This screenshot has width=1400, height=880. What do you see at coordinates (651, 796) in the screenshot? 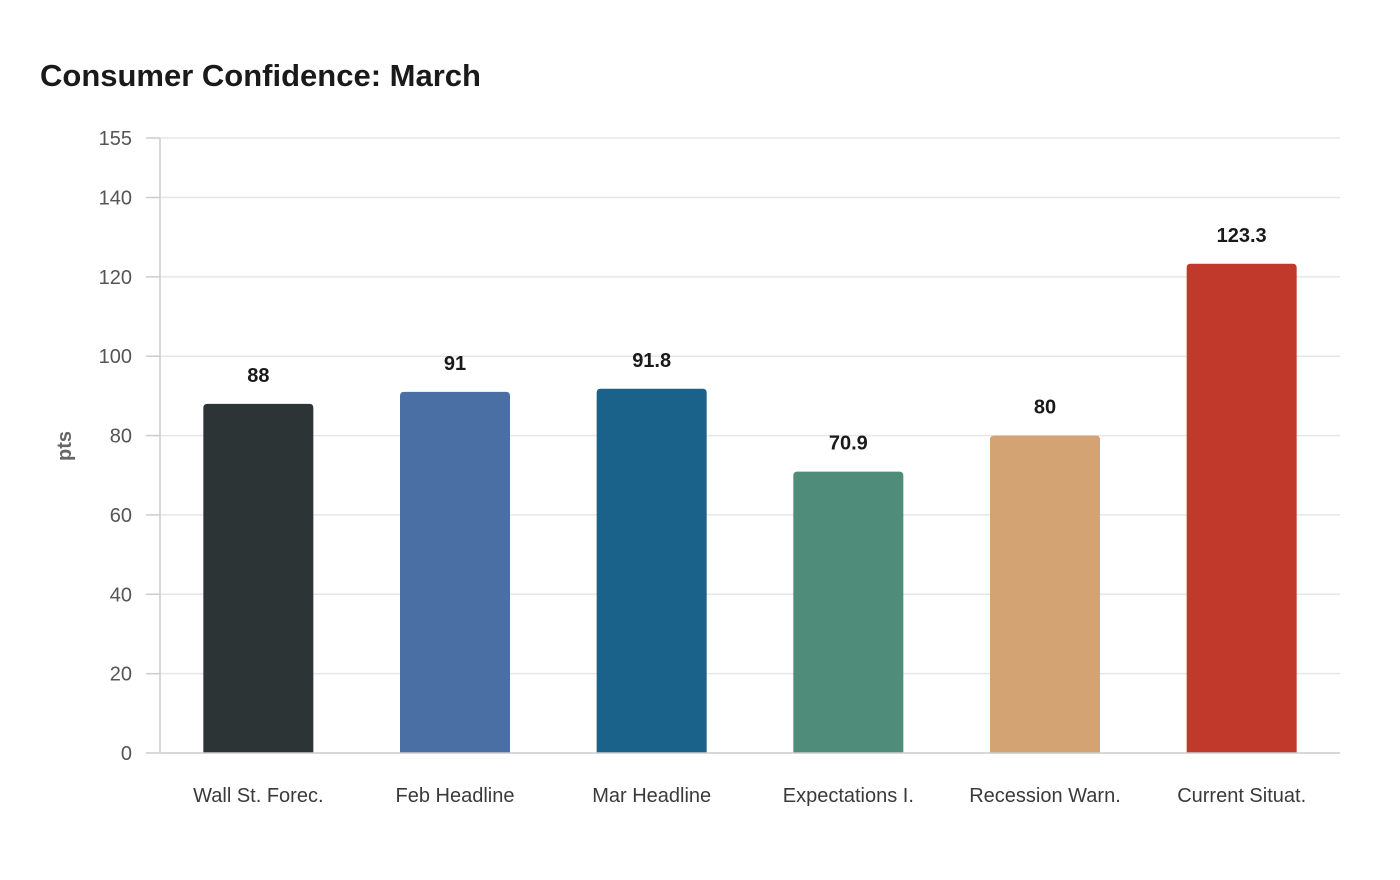
I see `x-tick-label: Mar Headline` at bounding box center [651, 796].